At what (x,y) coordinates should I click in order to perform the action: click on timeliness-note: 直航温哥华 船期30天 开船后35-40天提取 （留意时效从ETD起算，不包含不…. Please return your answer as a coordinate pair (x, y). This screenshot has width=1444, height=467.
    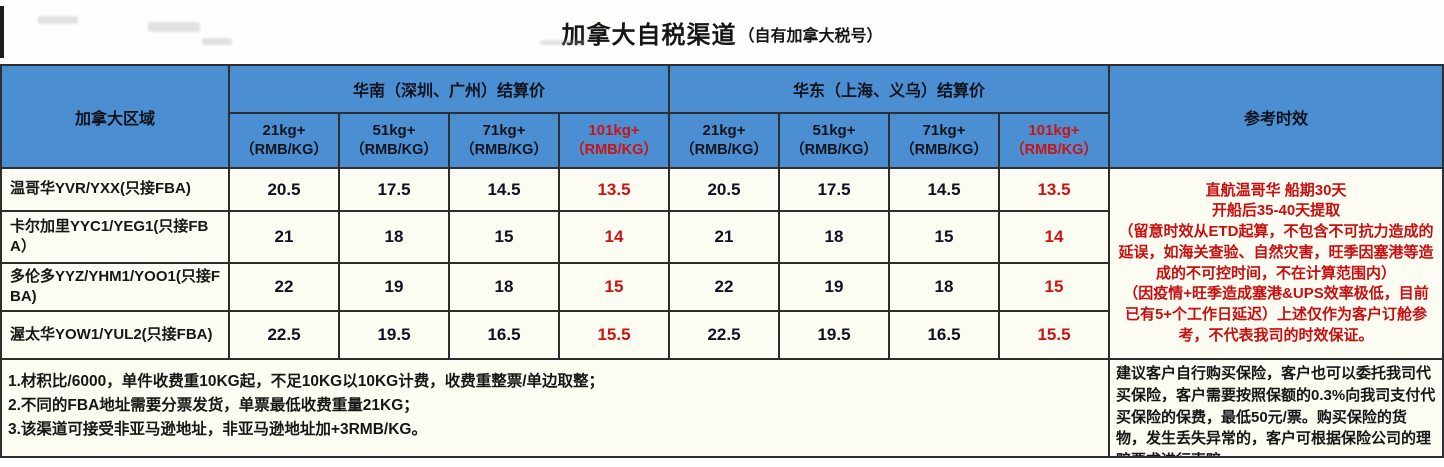
    Looking at the image, I should click on (1277, 264).